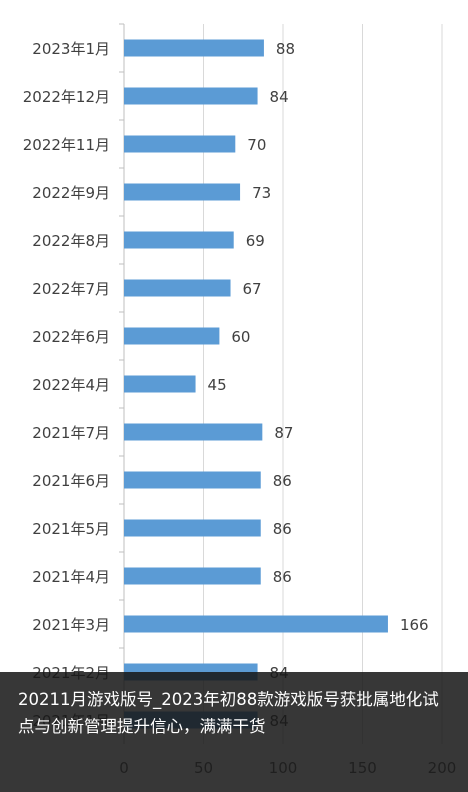 The height and width of the screenshot is (792, 468). I want to click on data-label-12: 166, so click(414, 625).